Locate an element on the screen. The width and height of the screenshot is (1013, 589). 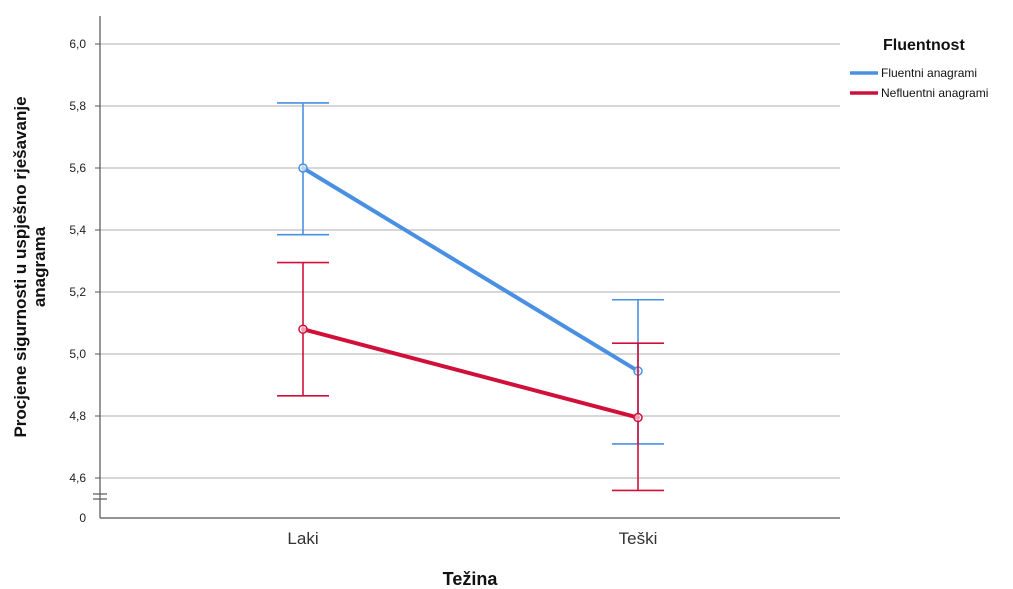
legend-label: Fluentni anagrami is located at coordinates (929, 73).